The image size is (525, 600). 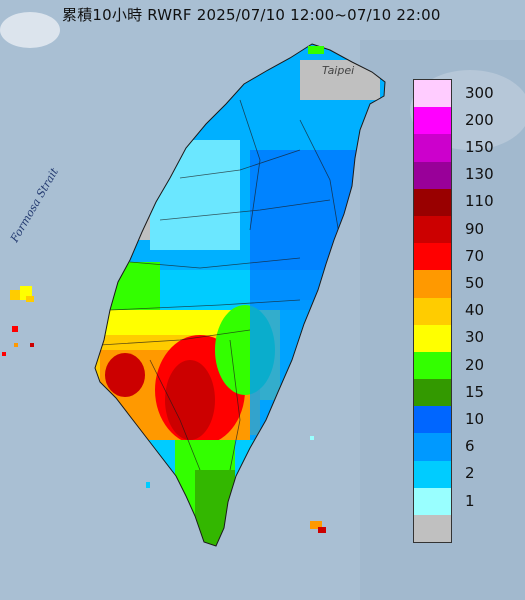 I want to click on legend-label: 200, so click(x=479, y=119).